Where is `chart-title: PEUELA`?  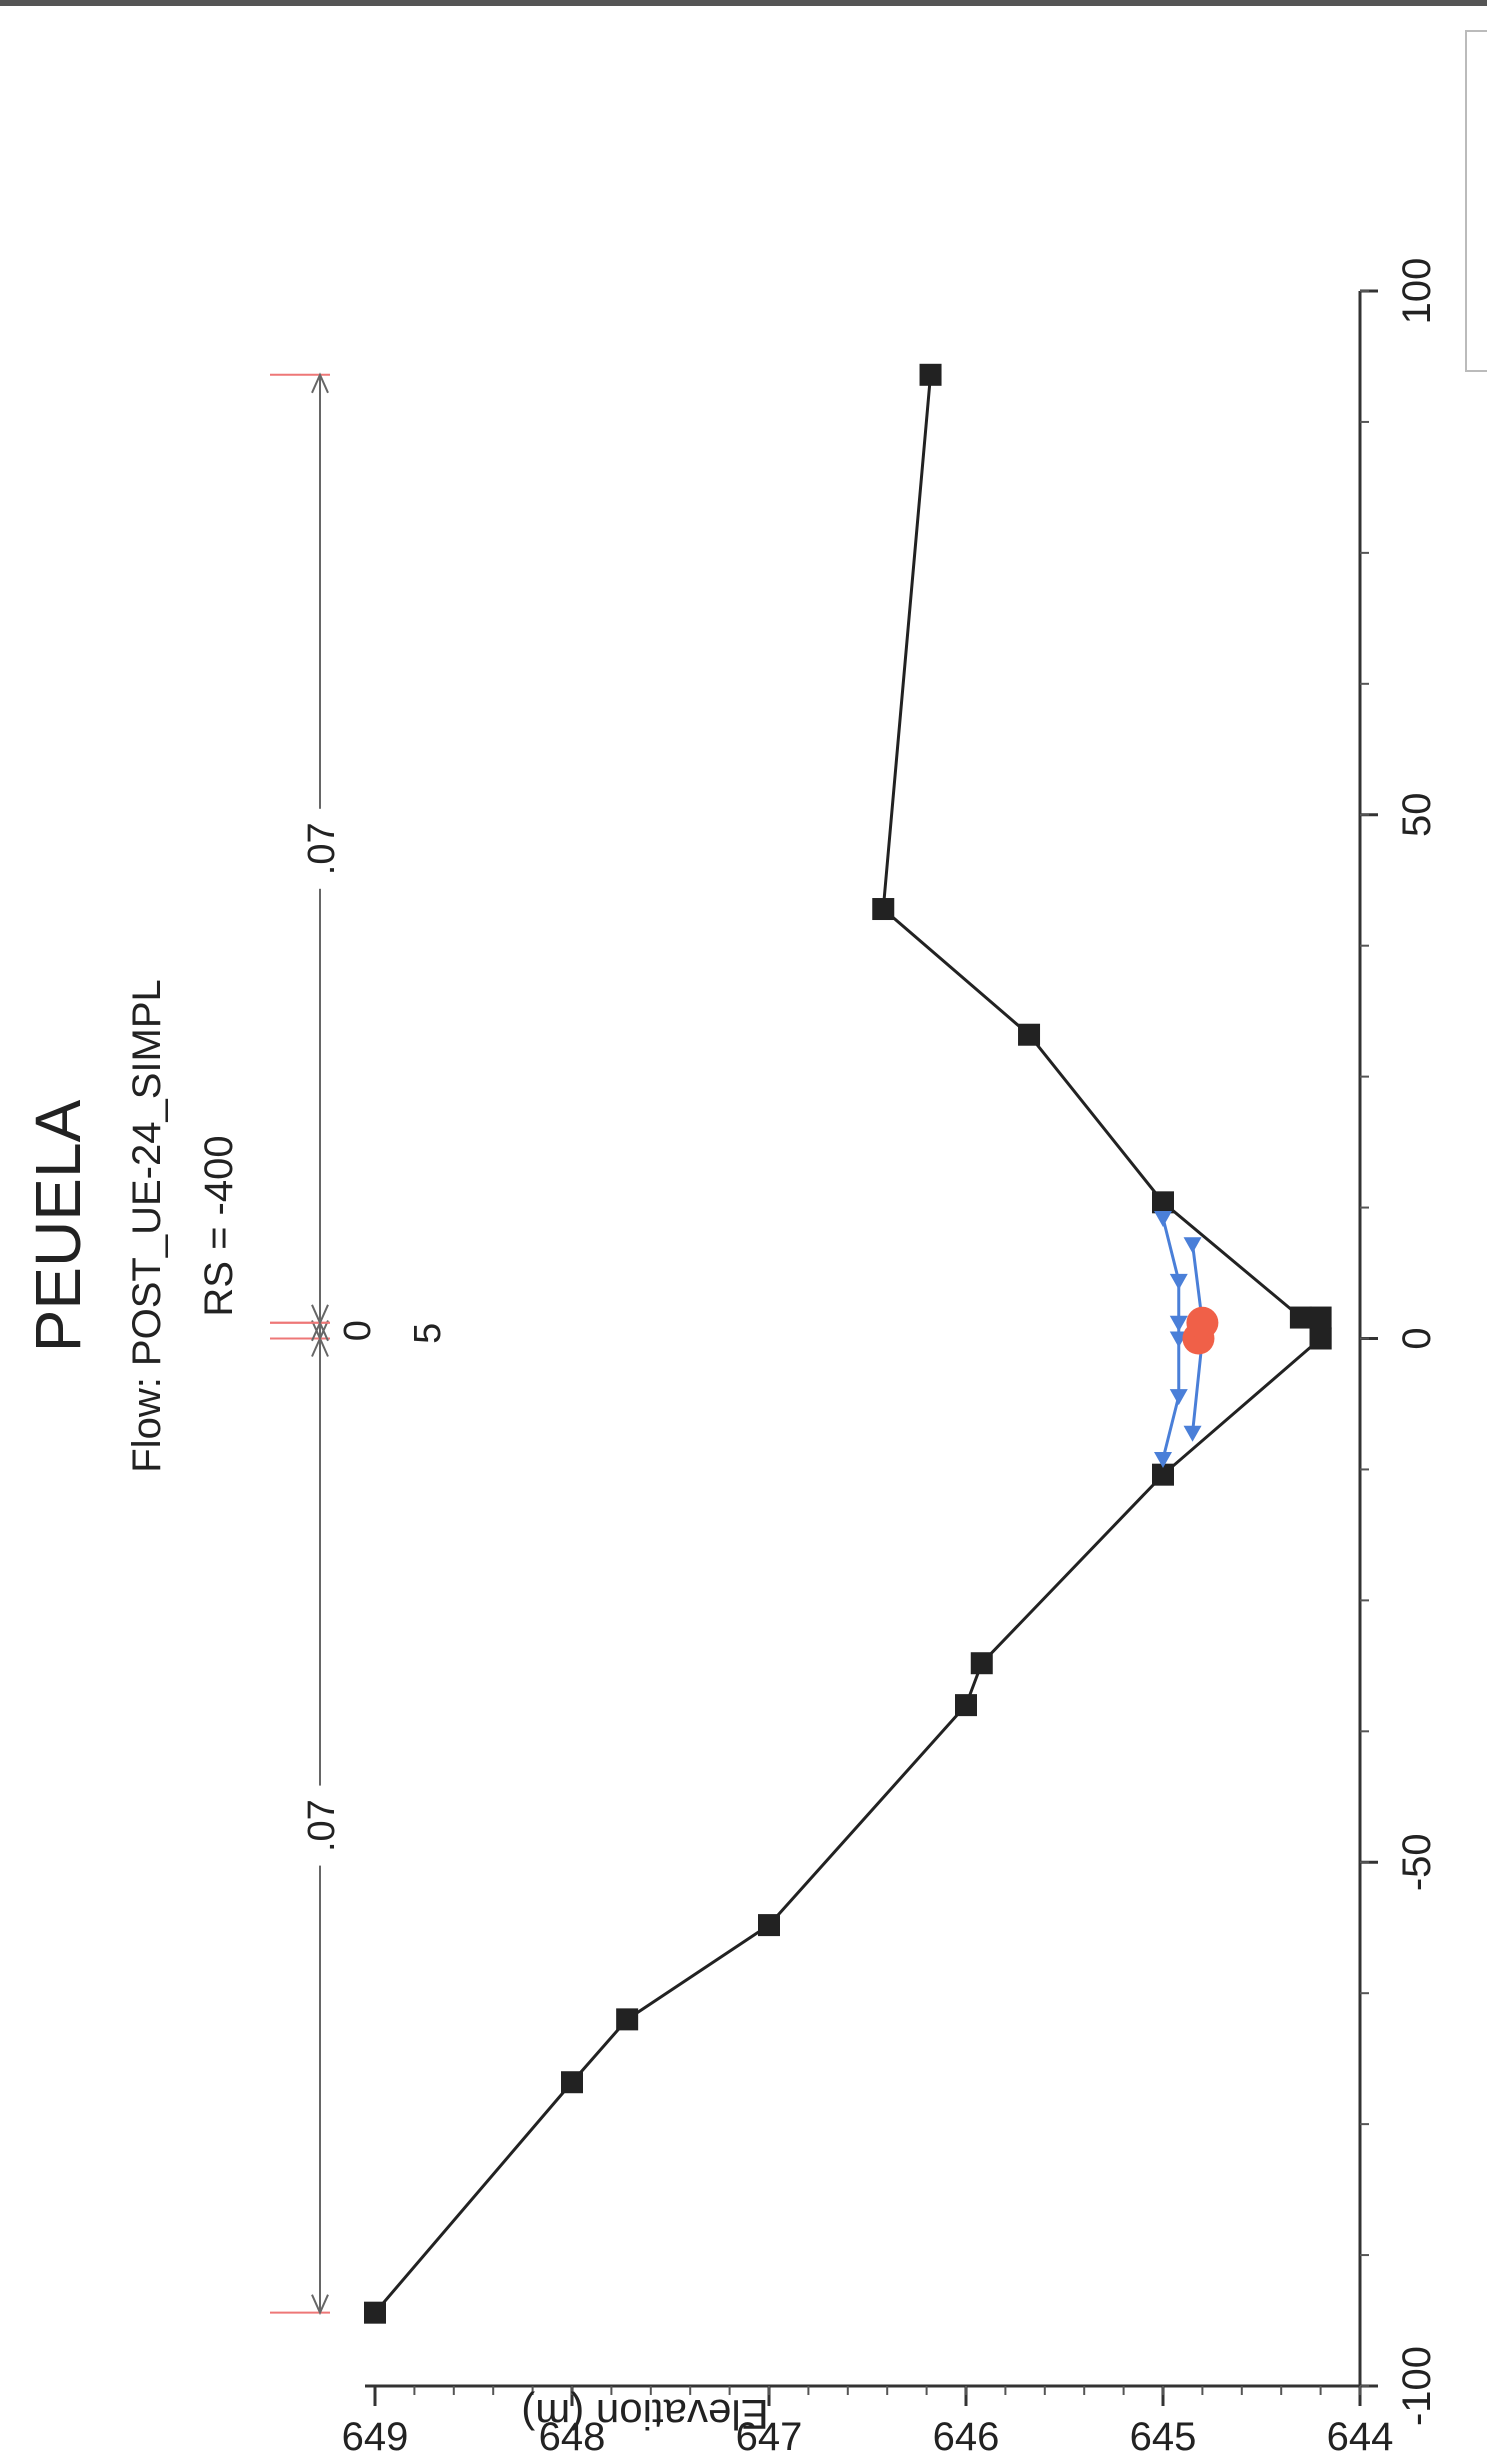 chart-title: PEUELA is located at coordinates (58, 1225).